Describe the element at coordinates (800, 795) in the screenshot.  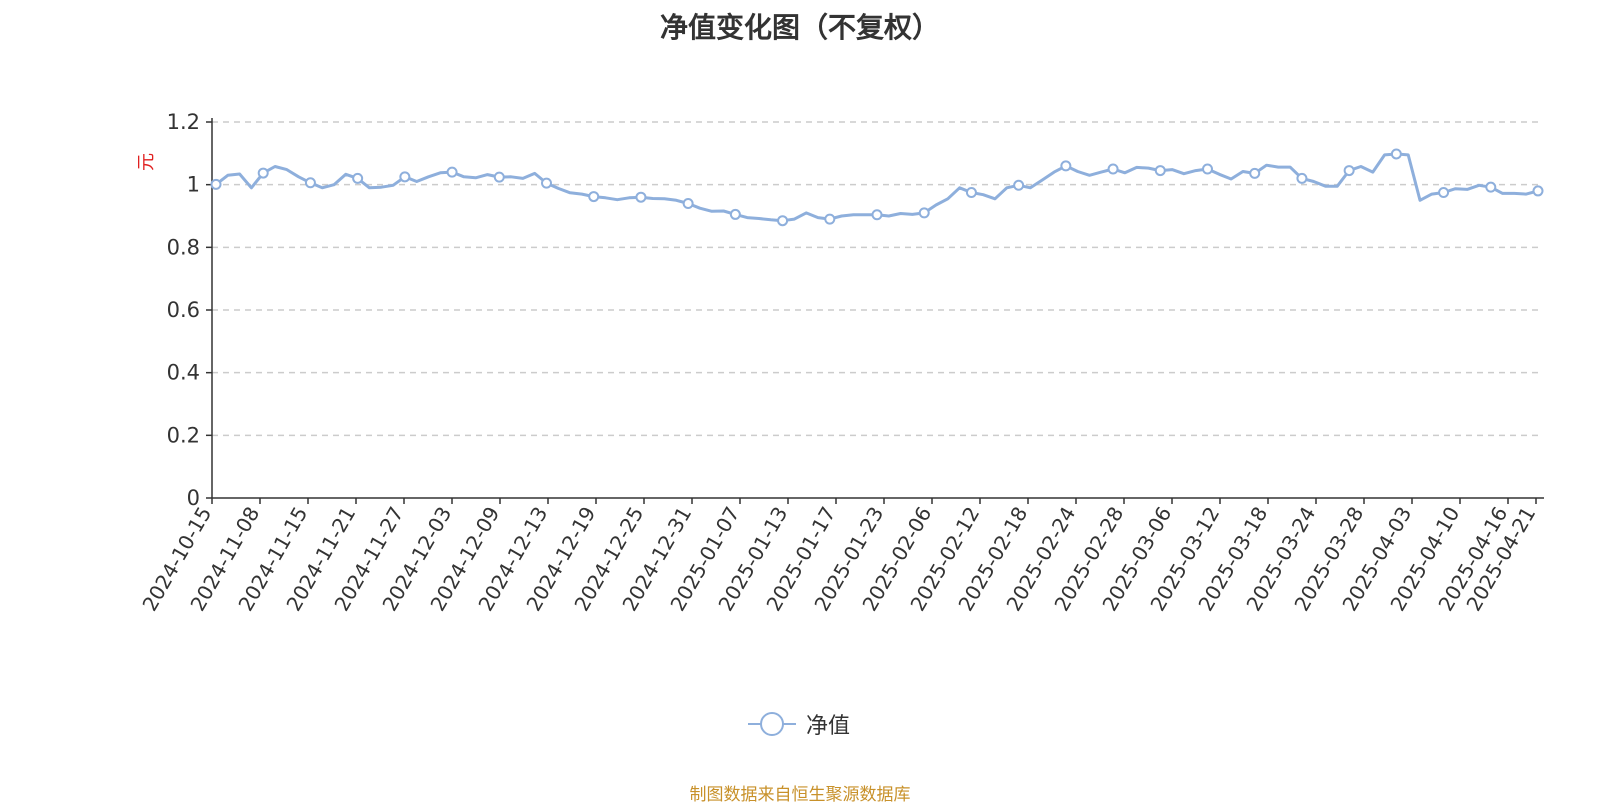
I see `source-note: 制图数据来自恒生聚源数据库` at that location.